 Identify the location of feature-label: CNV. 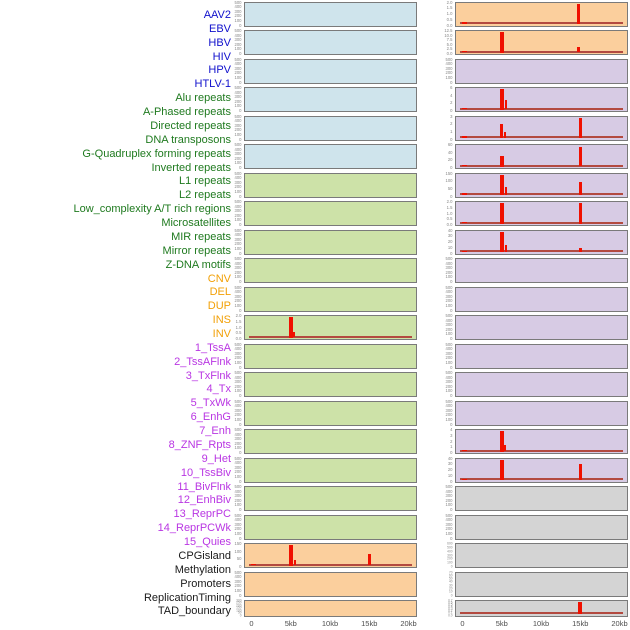
(219, 278).